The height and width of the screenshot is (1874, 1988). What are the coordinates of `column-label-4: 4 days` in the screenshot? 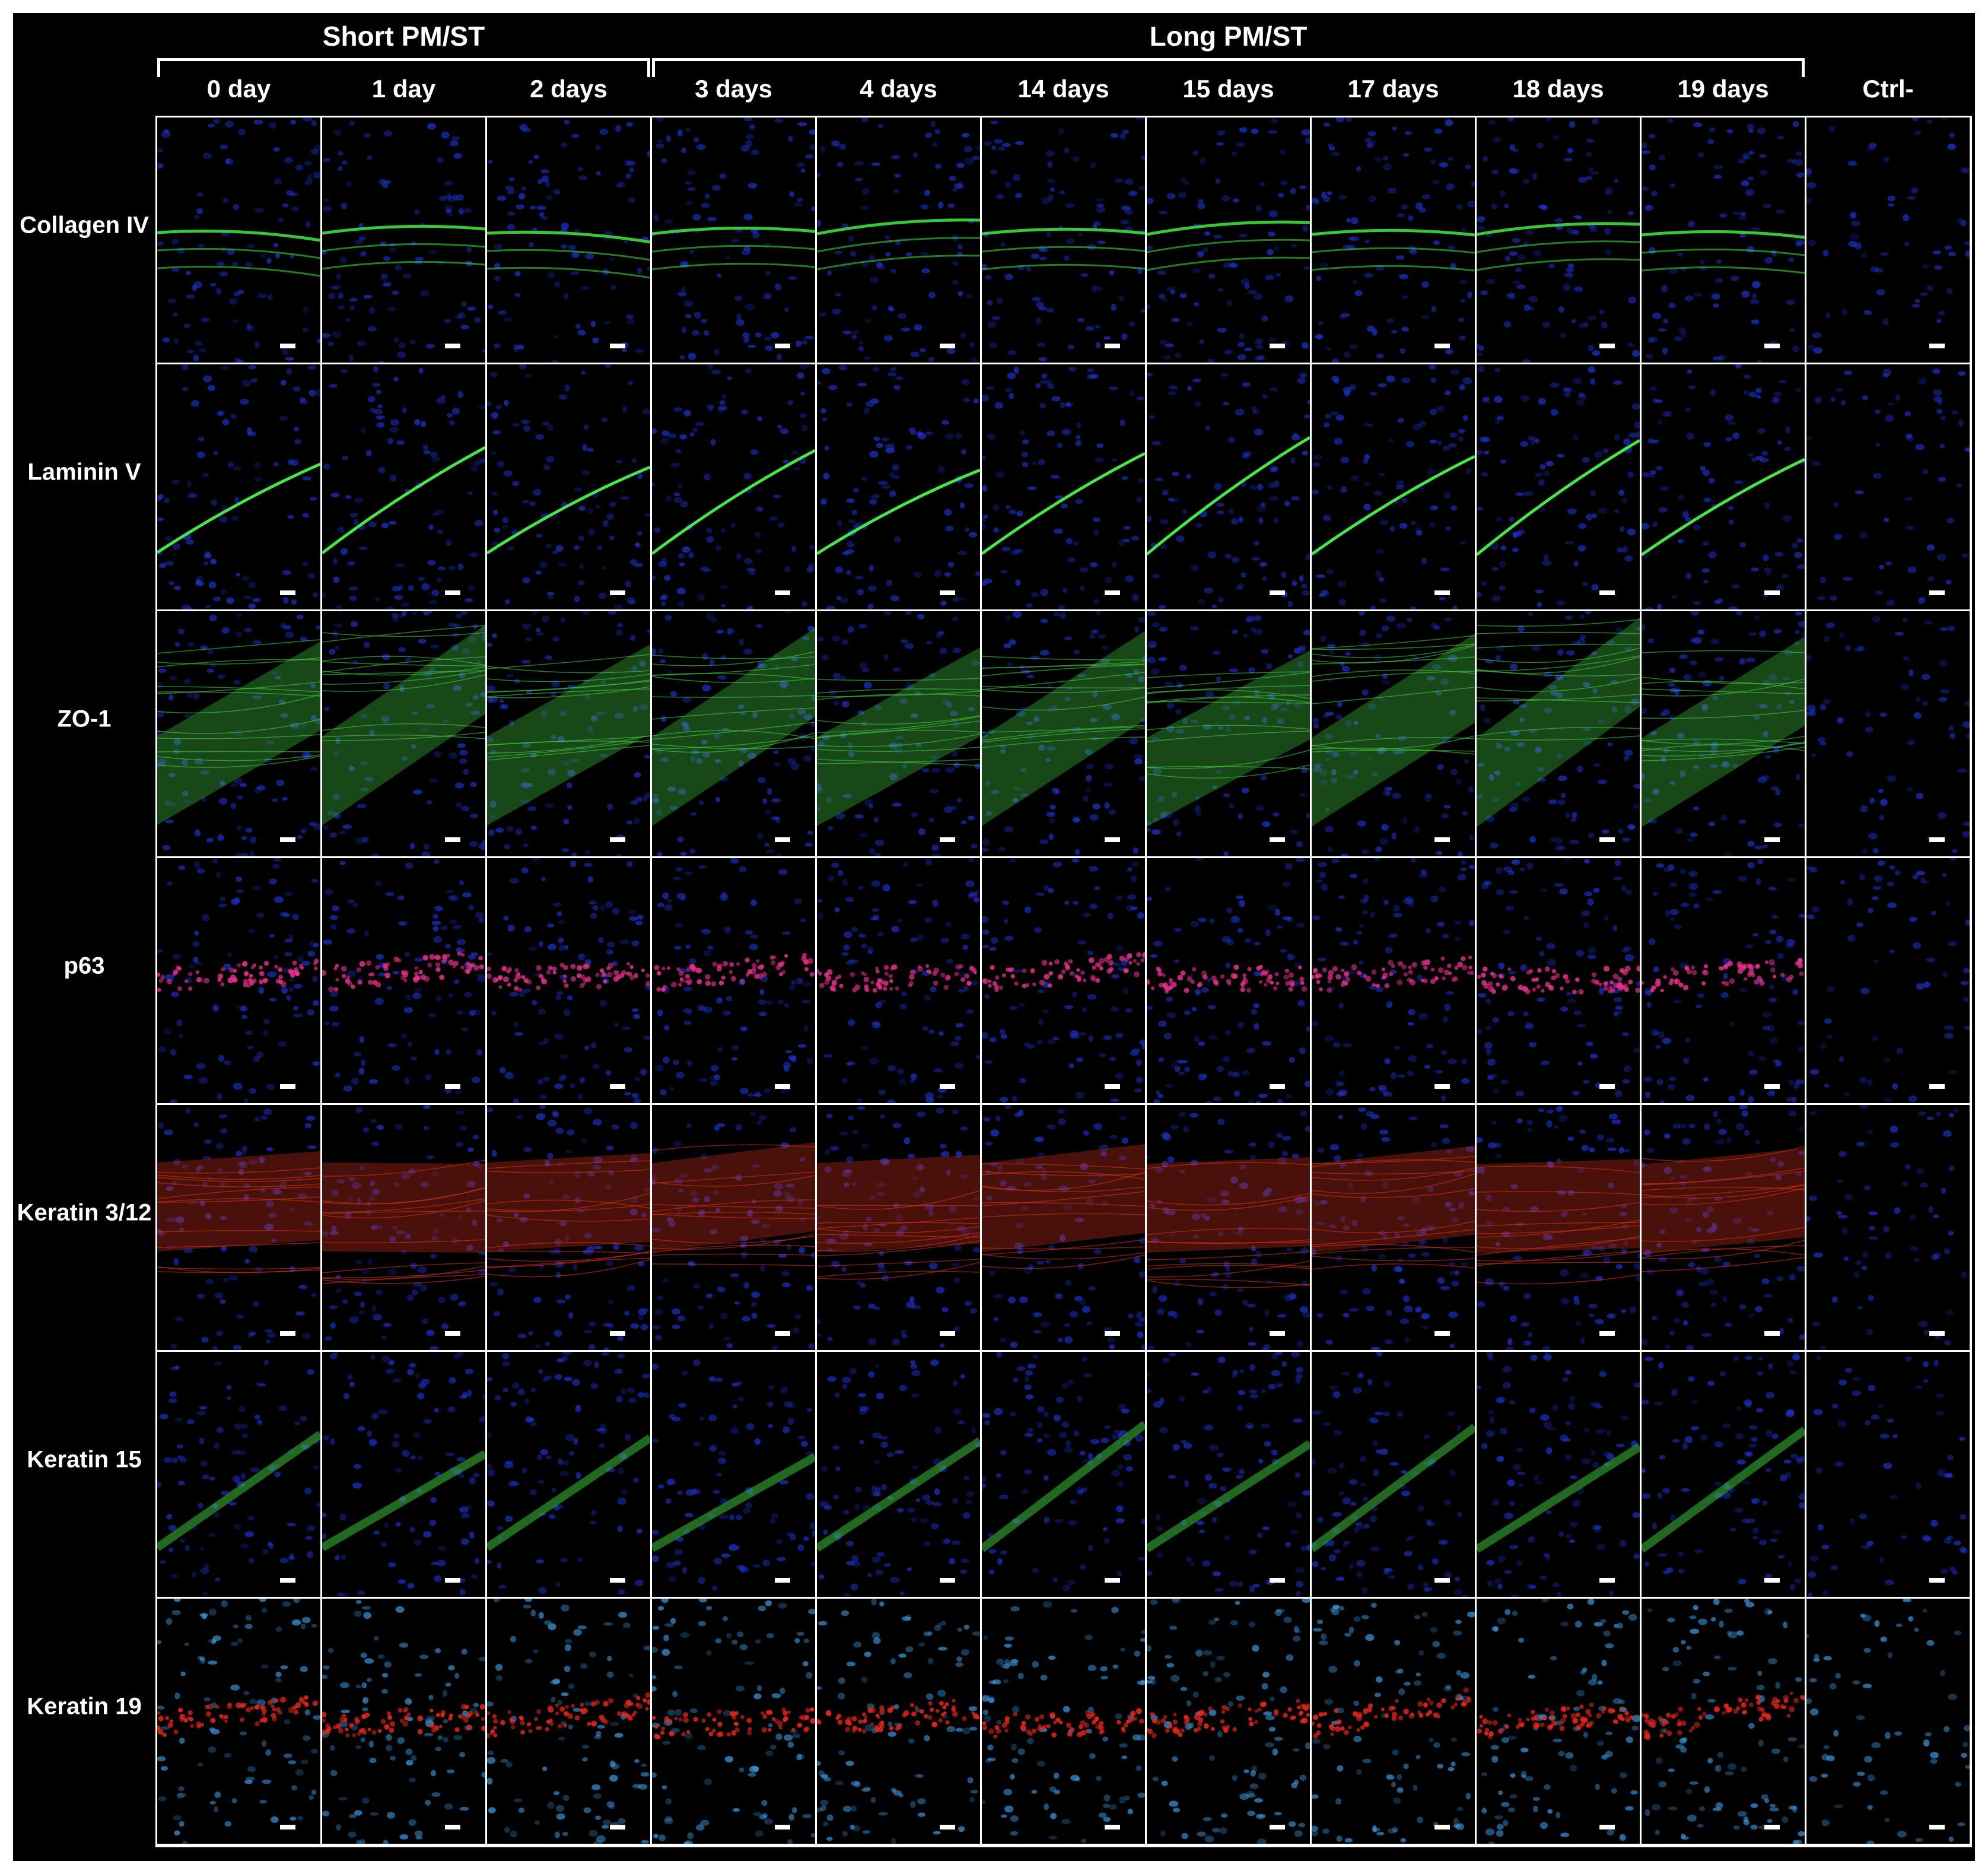 It's located at (899, 89).